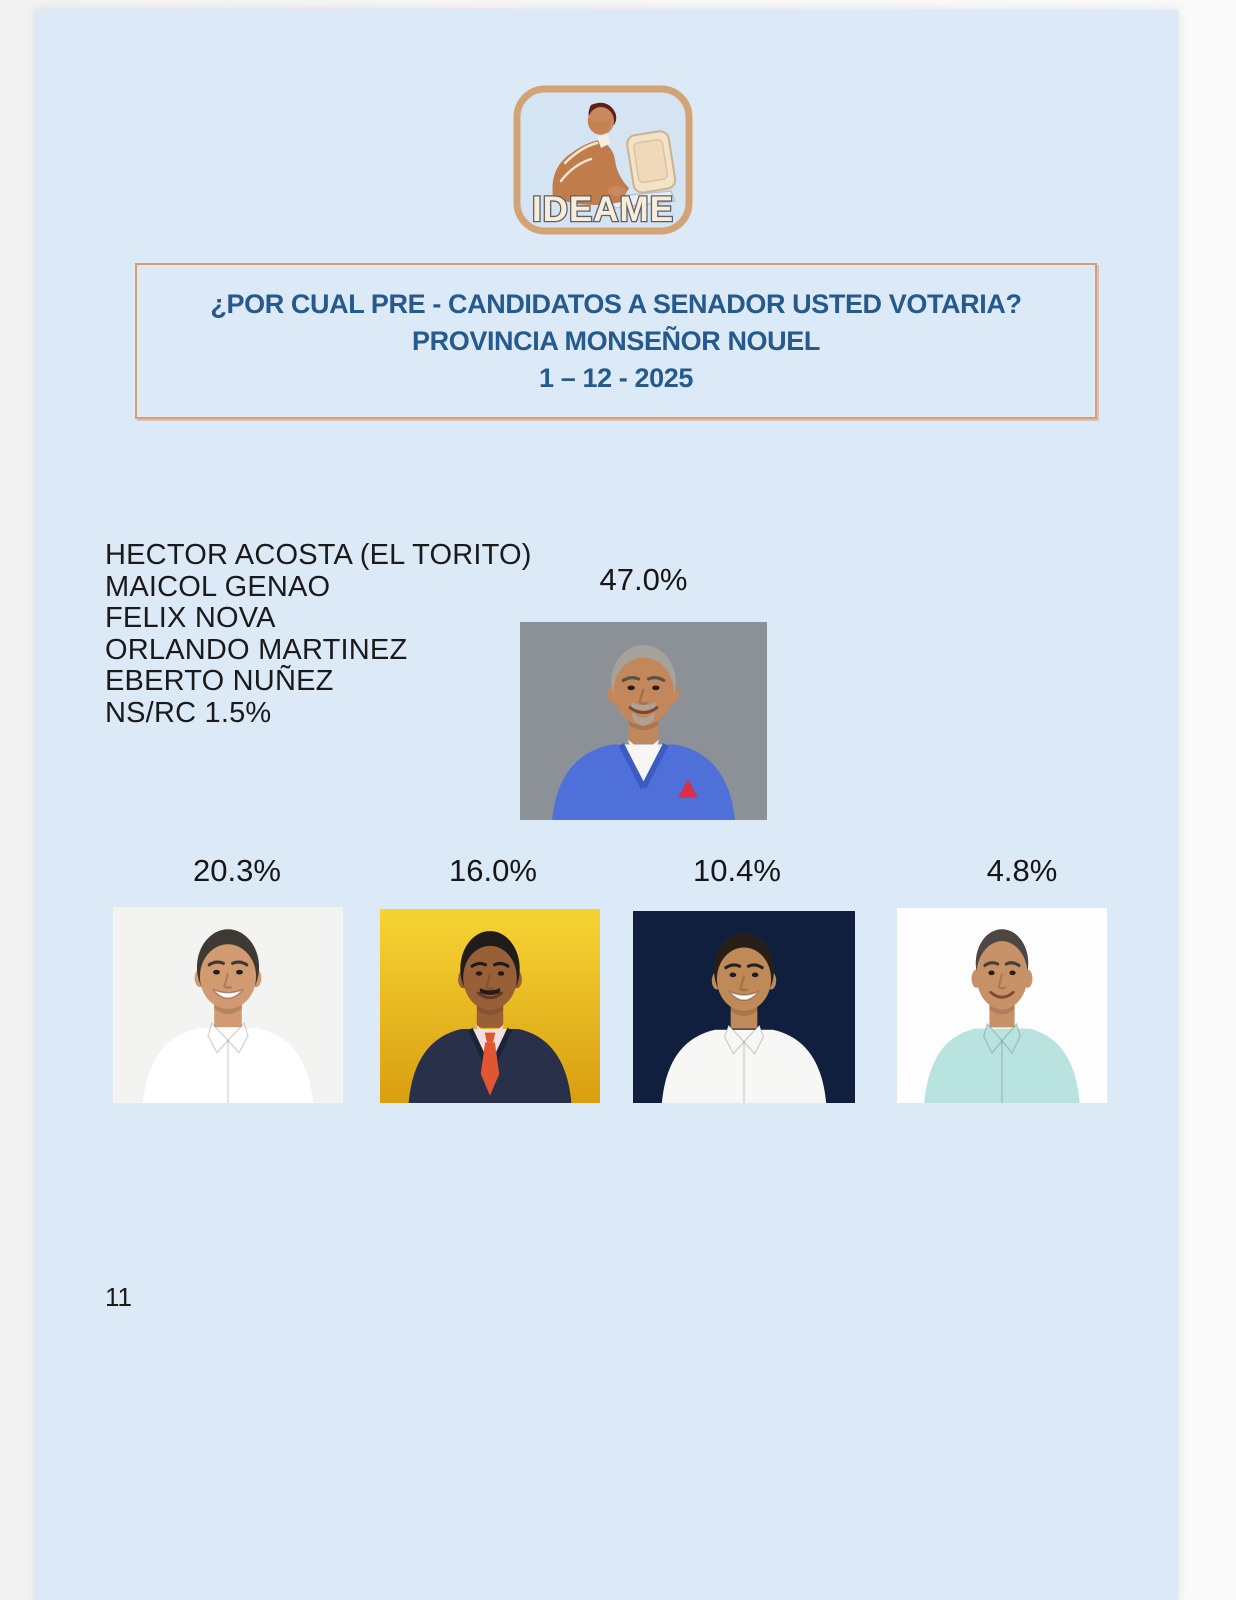 Image resolution: width=1236 pixels, height=1600 pixels. Describe the element at coordinates (737, 870) in the screenshot. I see `percent-label: 10.4%` at that location.